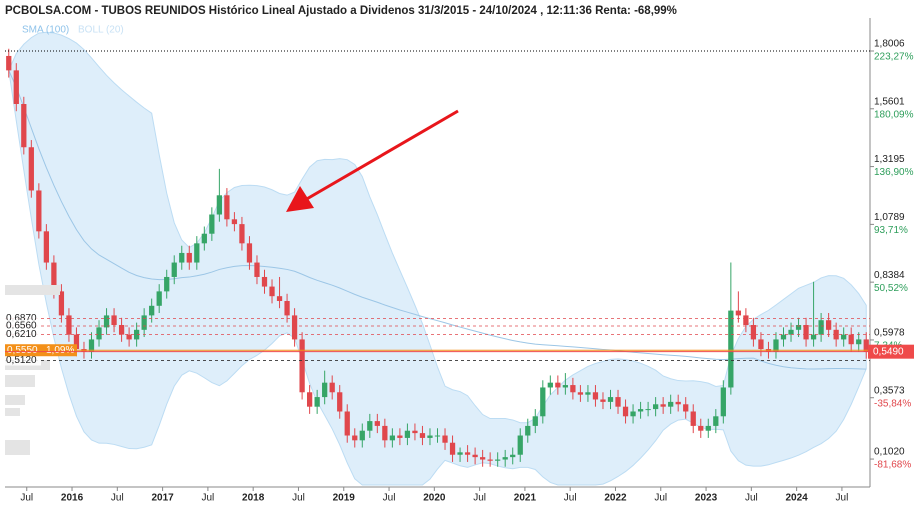 The width and height of the screenshot is (924, 512). Describe the element at coordinates (72, 498) in the screenshot. I see `x-tick-label: 2016` at that location.